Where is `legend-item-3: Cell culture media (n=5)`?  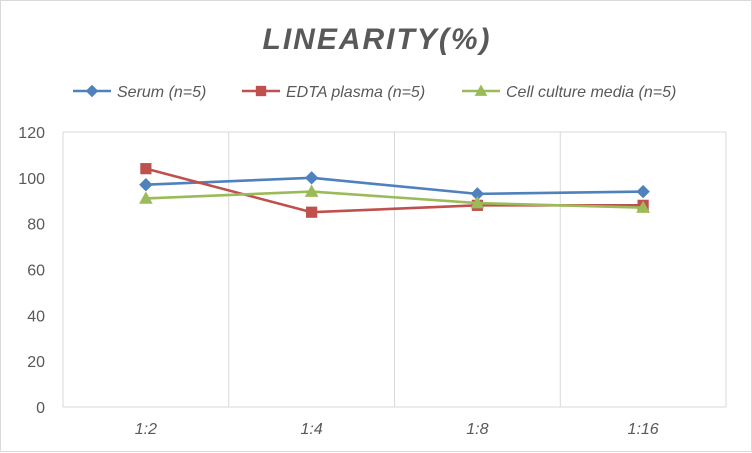 legend-item-3: Cell culture media (n=5) is located at coordinates (569, 92).